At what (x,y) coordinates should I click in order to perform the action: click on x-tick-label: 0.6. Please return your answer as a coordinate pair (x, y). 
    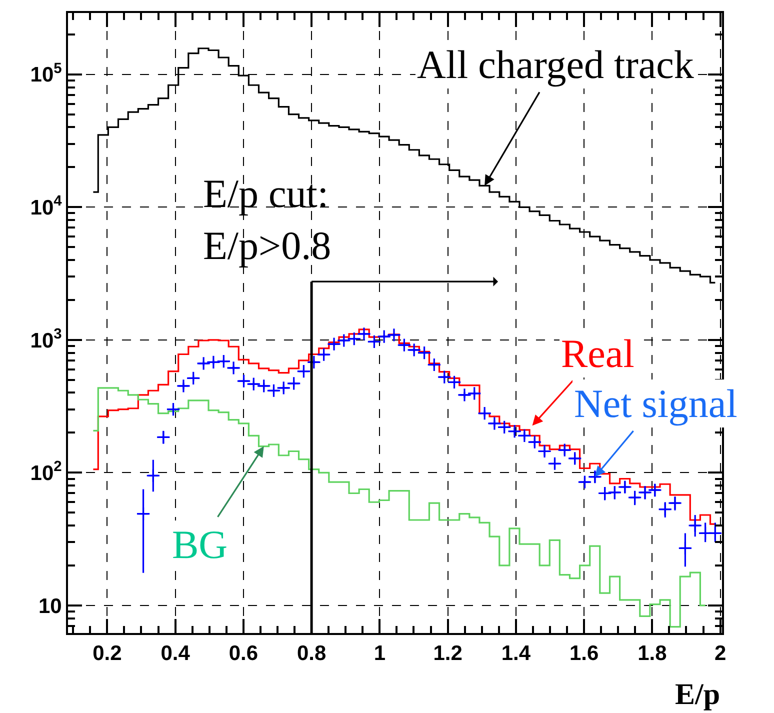
    Looking at the image, I should click on (243, 654).